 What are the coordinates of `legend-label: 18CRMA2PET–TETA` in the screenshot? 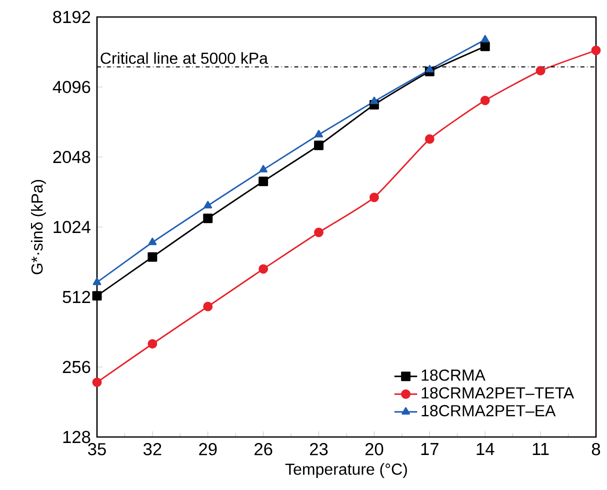 It's located at (498, 393).